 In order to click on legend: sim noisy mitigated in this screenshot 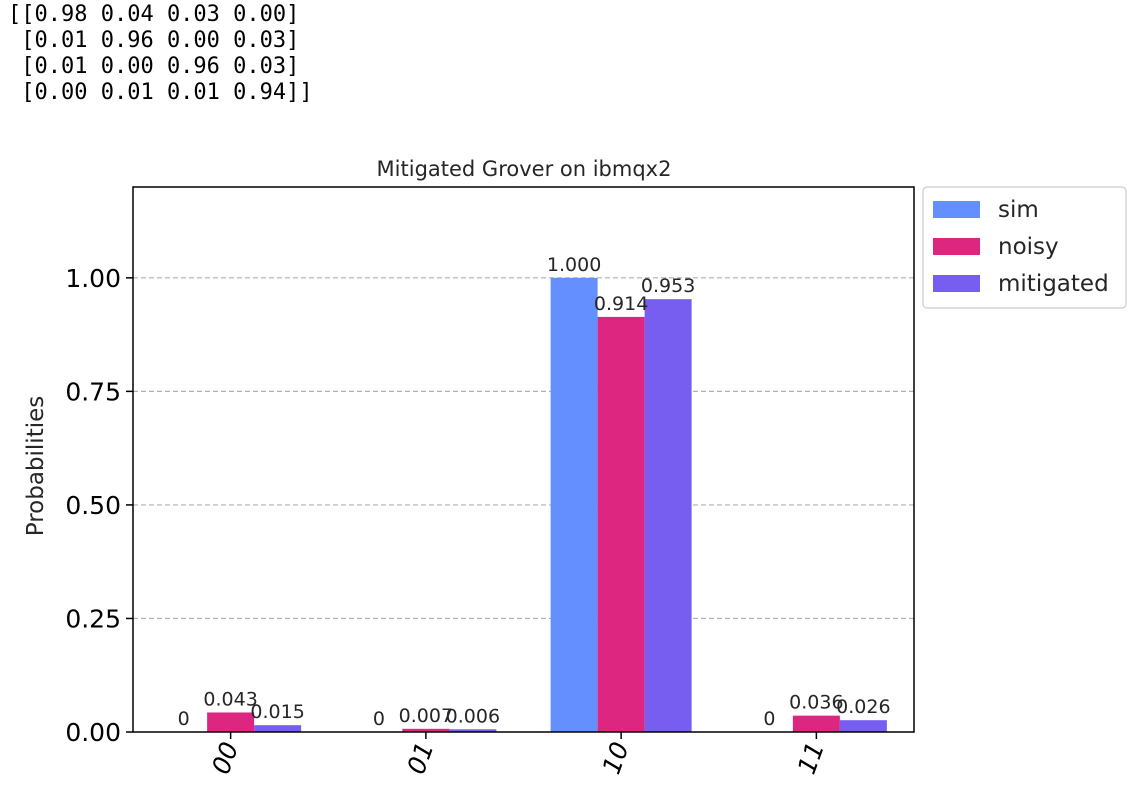, I will do `click(1024, 247)`.